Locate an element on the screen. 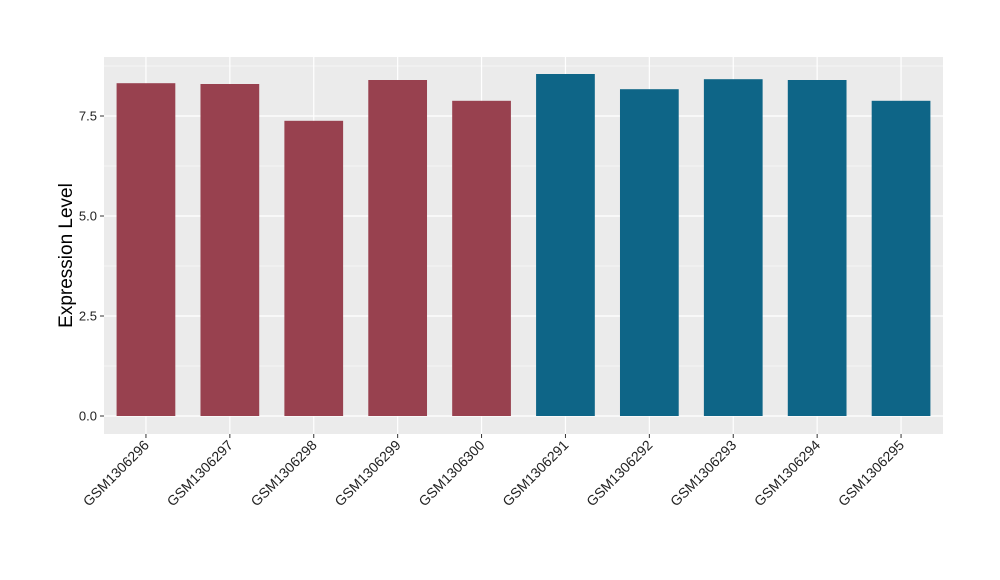 The height and width of the screenshot is (580, 1000). bar-GSM1306291 is located at coordinates (565, 245).